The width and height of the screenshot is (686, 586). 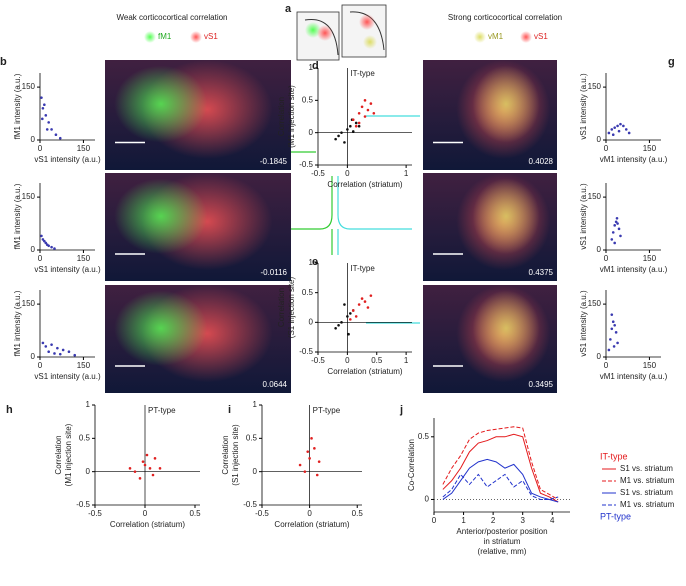 What do you see at coordinates (634, 159) in the screenshot?
I see `x-axis-label: vM1 intensity (a.u.)` at bounding box center [634, 159].